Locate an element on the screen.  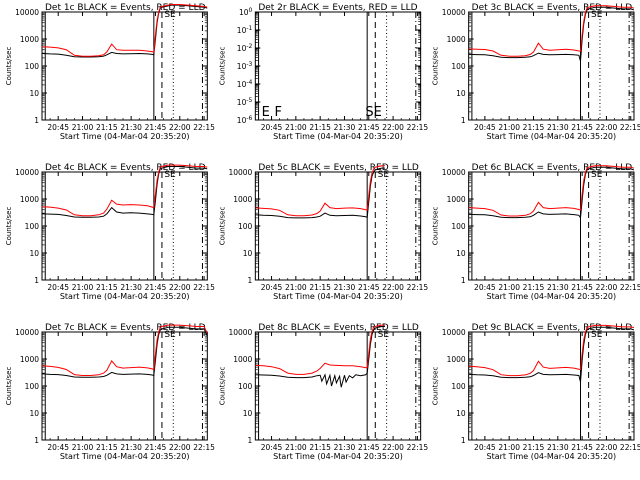
y-tick-exponent: -4 is located at coordinates (249, 82).